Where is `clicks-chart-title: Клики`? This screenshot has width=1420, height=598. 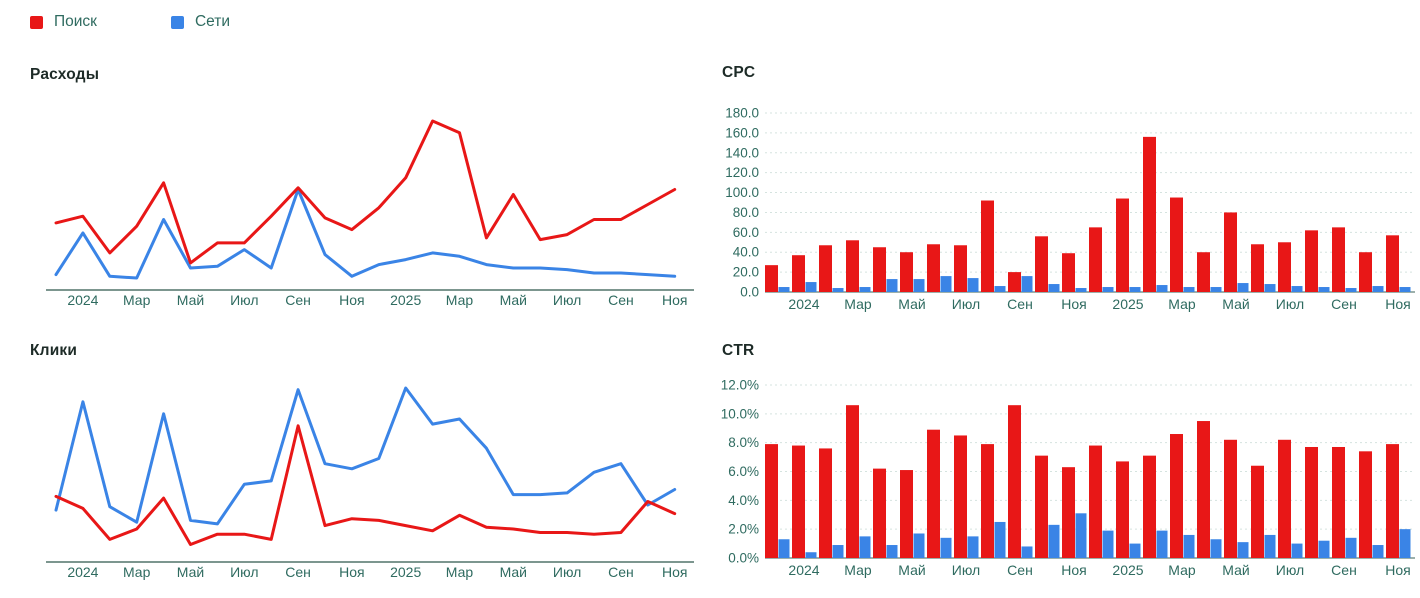
clicks-chart-title: Клики is located at coordinates (54, 350).